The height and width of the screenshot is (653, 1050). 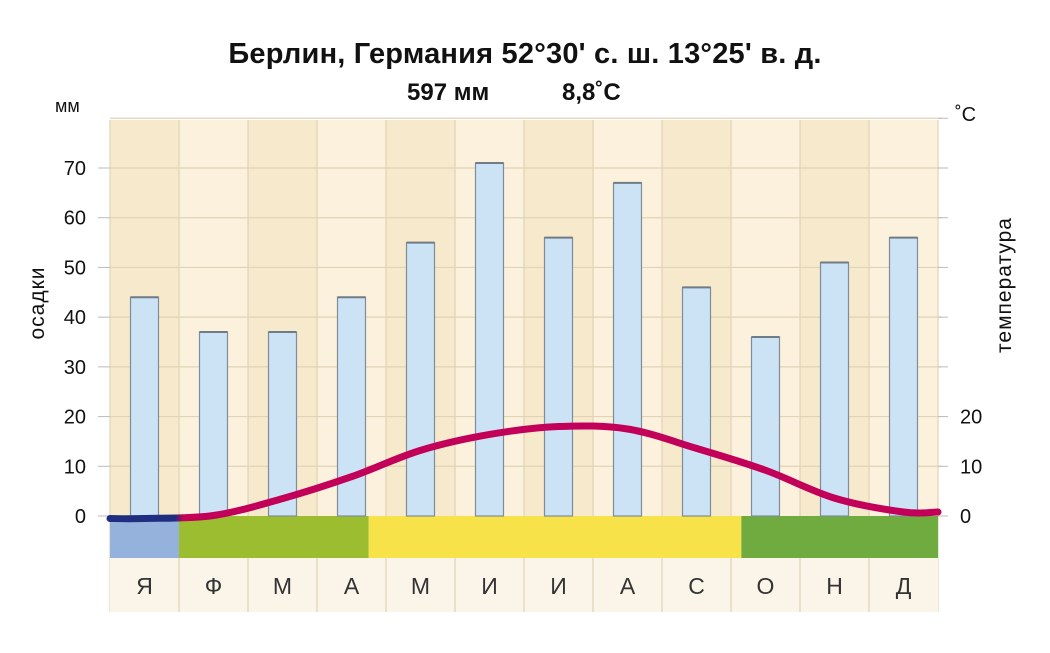 What do you see at coordinates (834, 586) in the screenshot?
I see `month-label: Н` at bounding box center [834, 586].